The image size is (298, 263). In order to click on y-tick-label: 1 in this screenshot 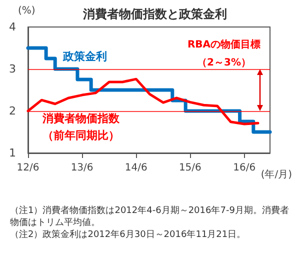, I will do `click(12, 153)`.